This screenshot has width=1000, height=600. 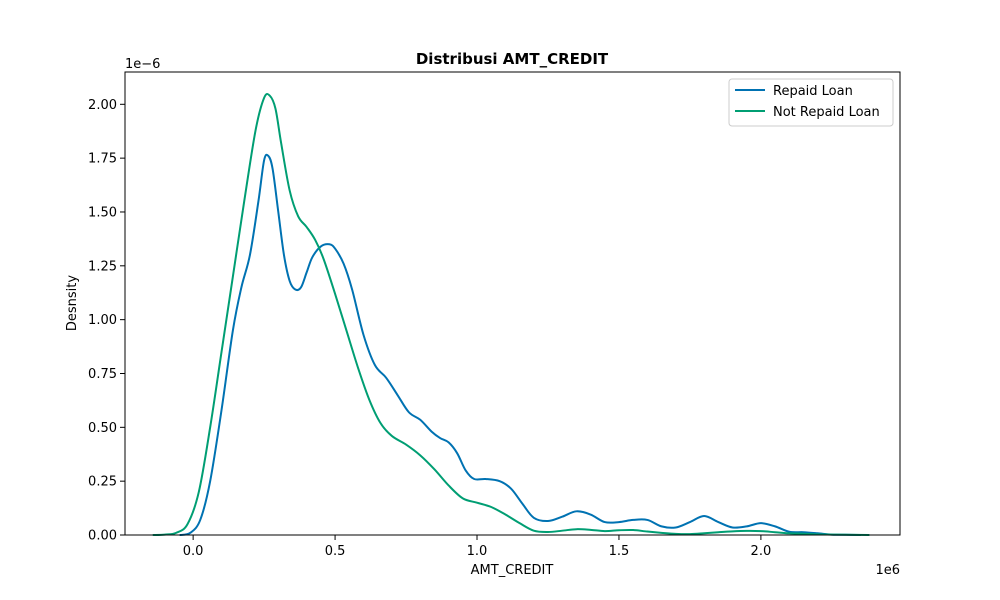 I want to click on y-tick-label: 1.00, so click(x=102, y=320).